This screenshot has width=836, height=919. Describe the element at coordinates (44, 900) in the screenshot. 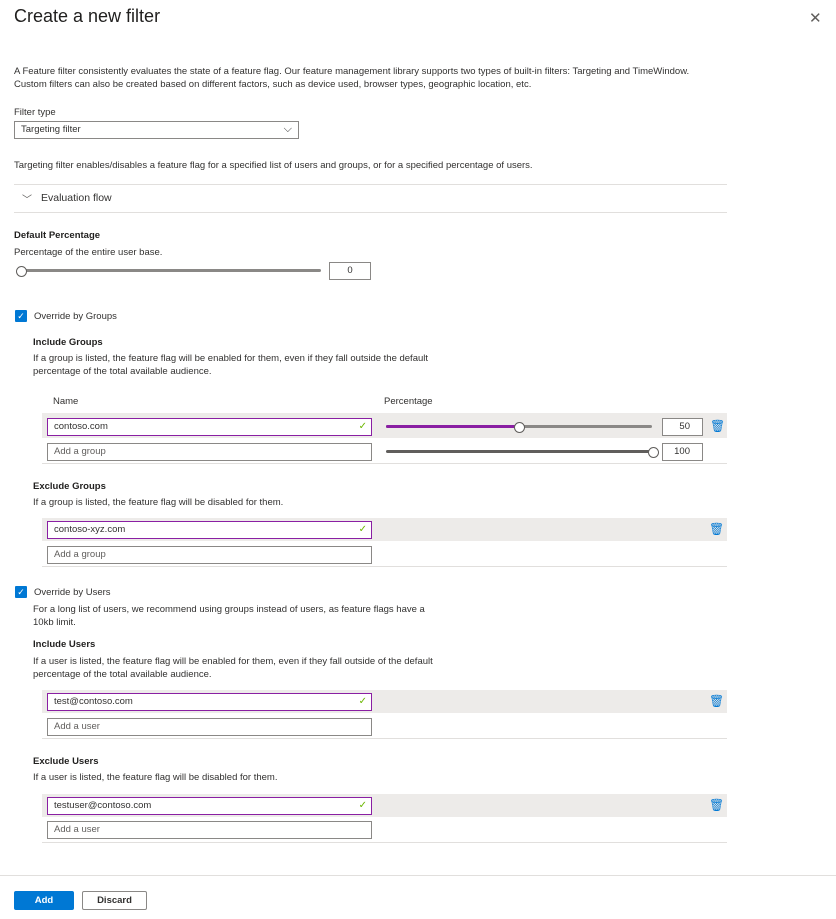

I see `add-button: Add` at that location.